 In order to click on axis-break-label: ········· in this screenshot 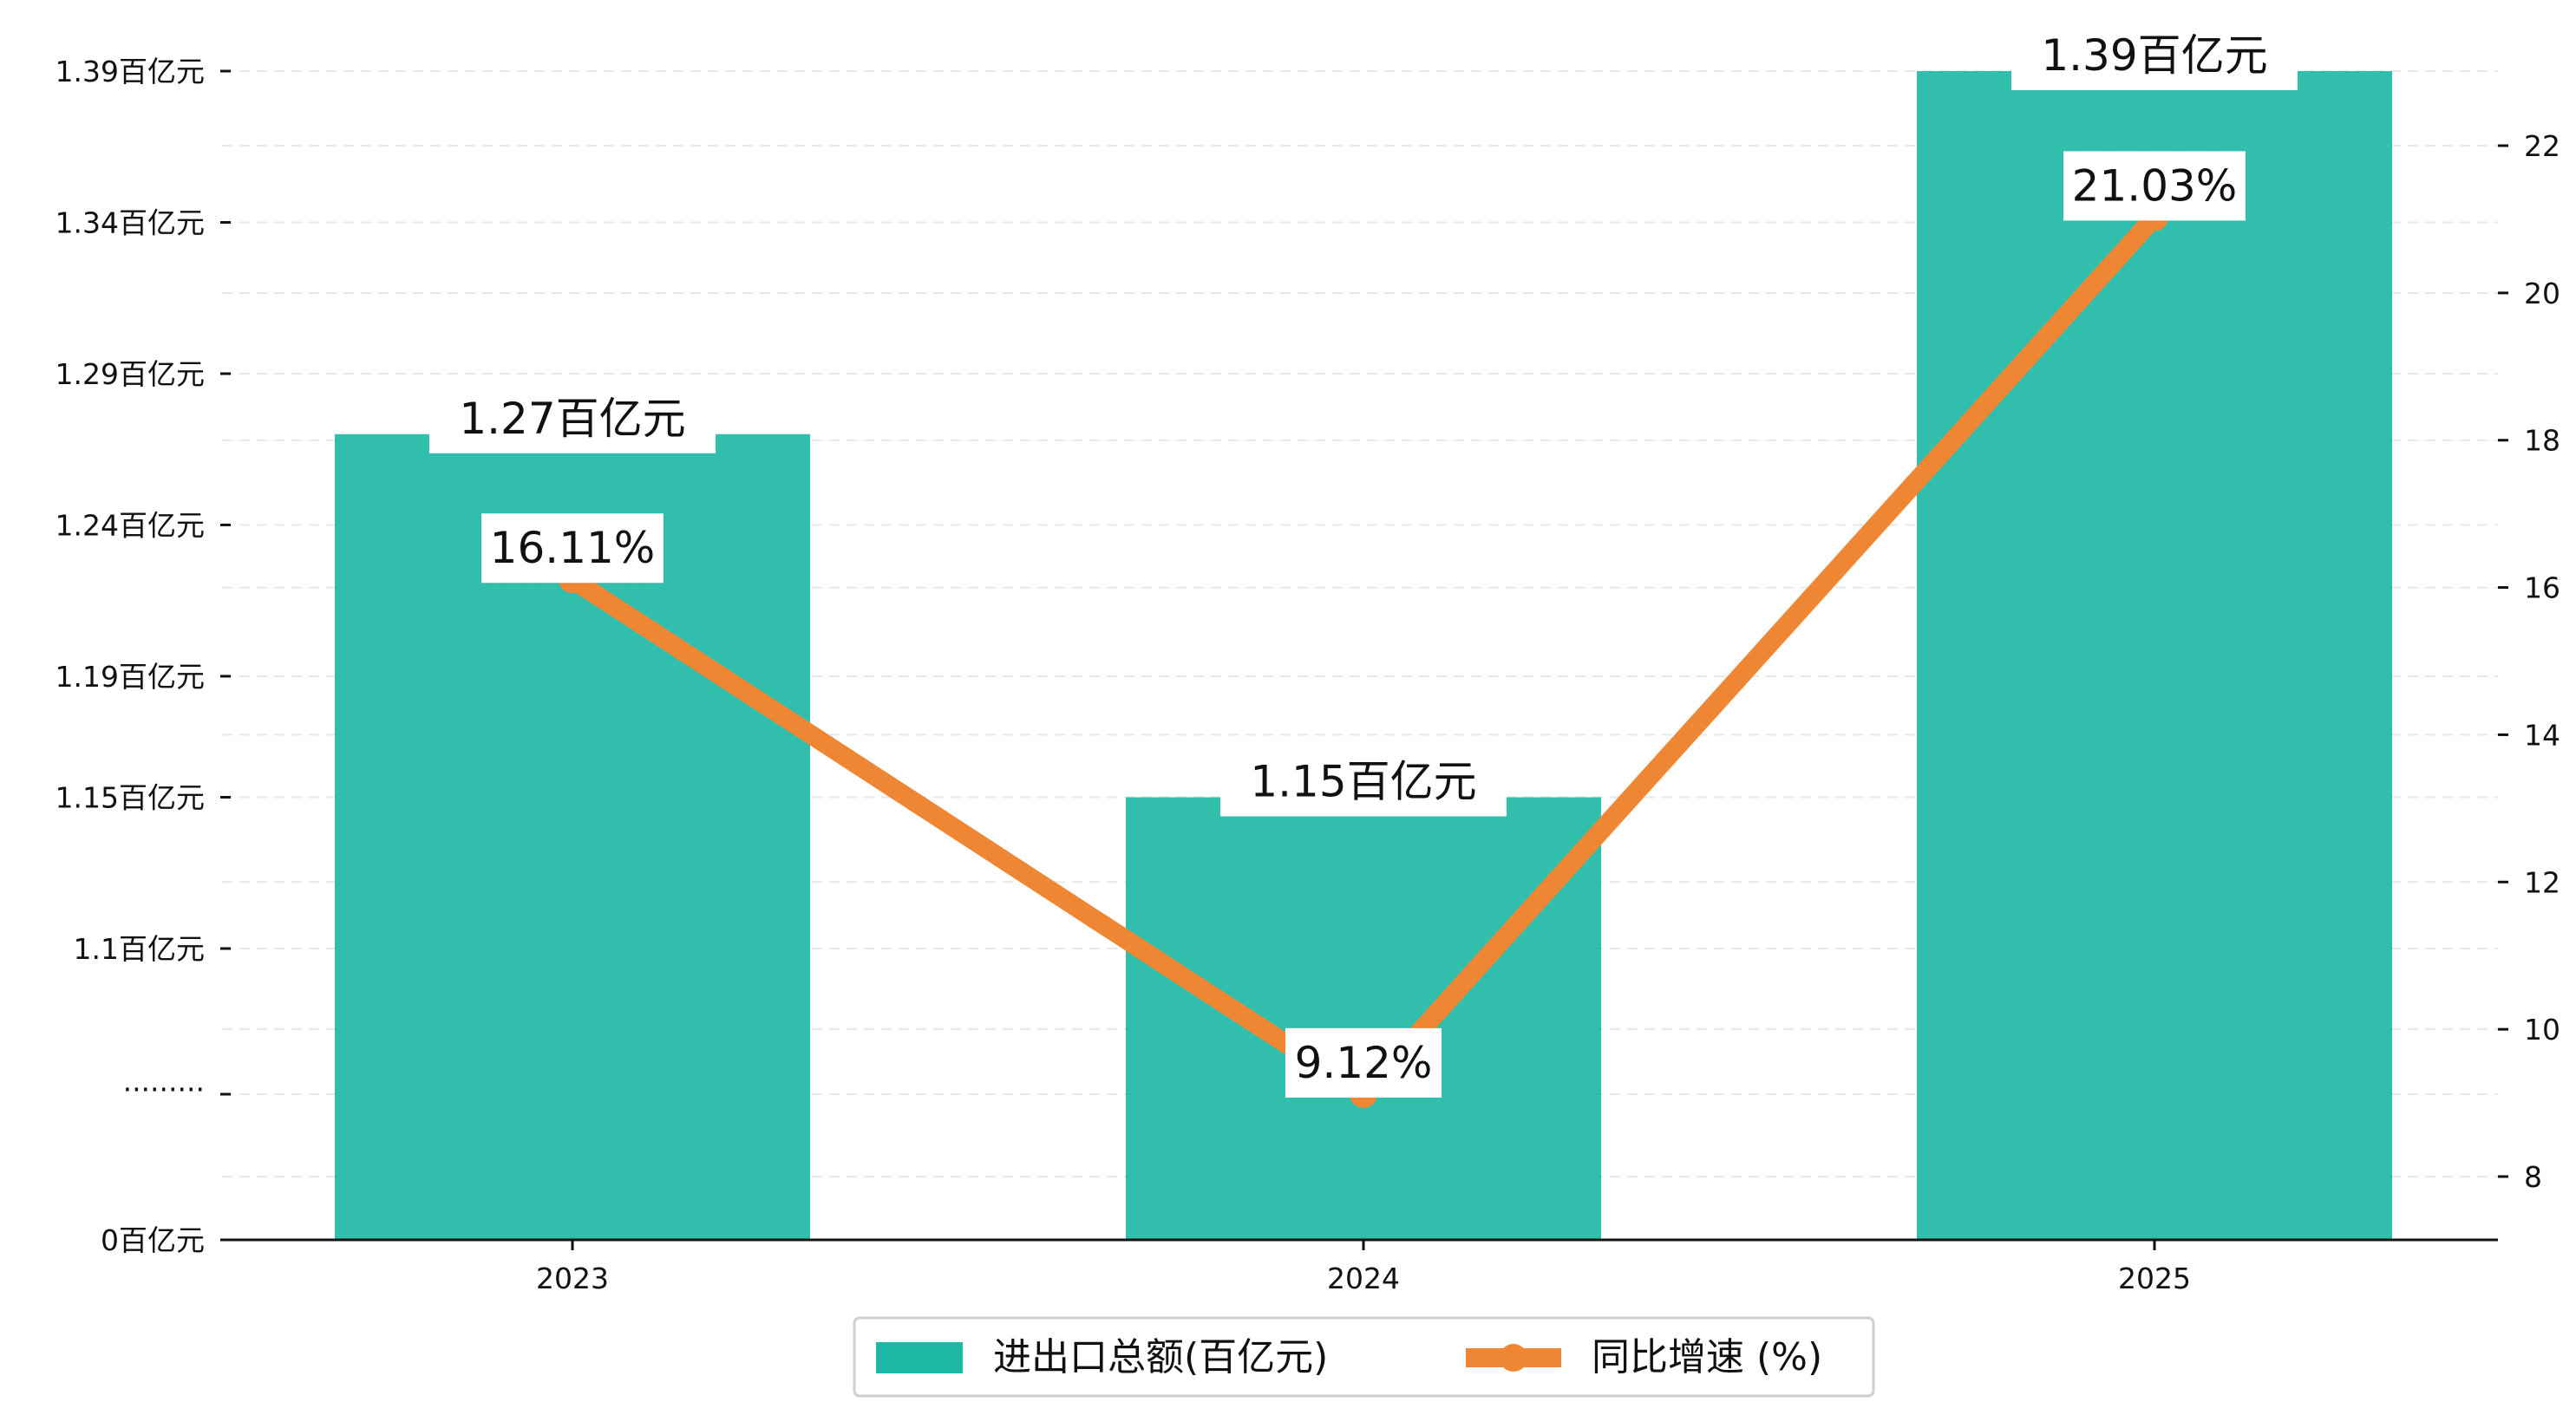, I will do `click(164, 1089)`.